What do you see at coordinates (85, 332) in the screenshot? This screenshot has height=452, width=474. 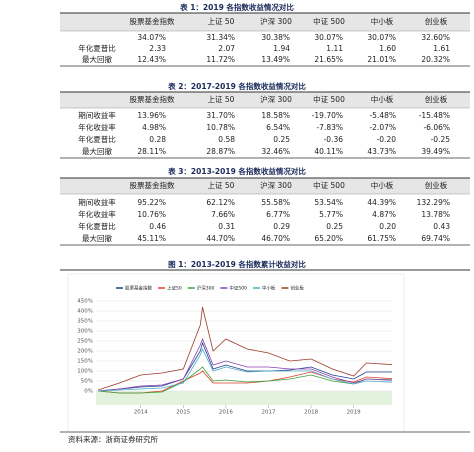 I see `y-tick-label: 300%` at bounding box center [85, 332].